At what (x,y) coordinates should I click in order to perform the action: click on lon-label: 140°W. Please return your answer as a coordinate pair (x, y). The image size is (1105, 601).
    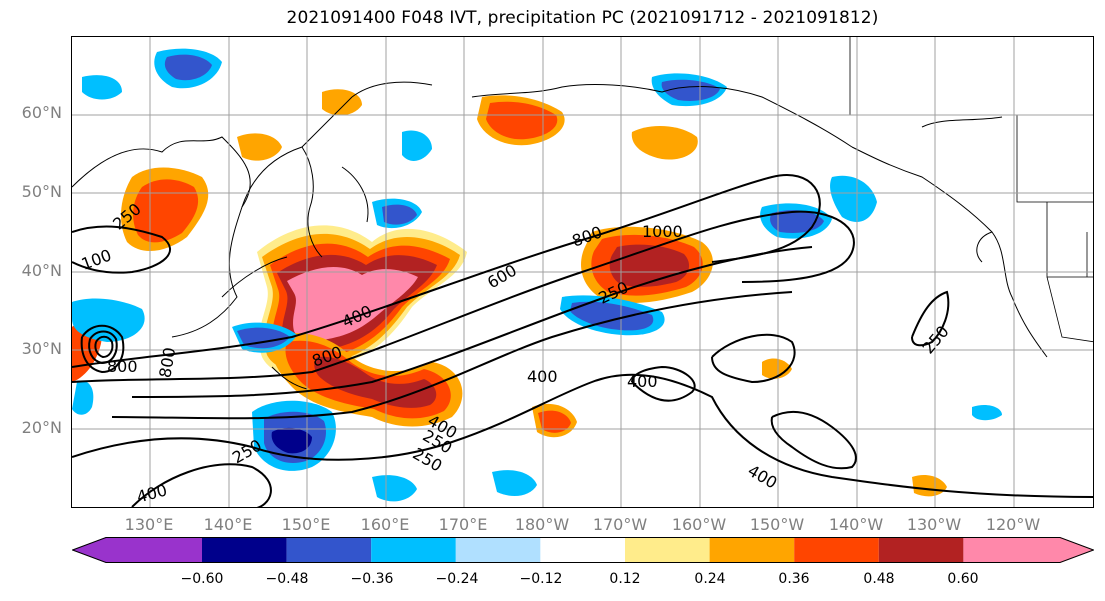
    Looking at the image, I should click on (856, 524).